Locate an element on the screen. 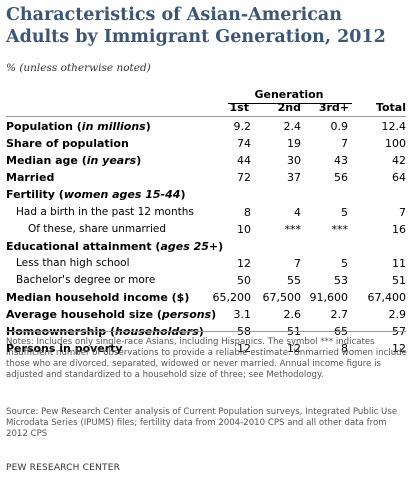 This screenshot has width=412, height=497. row-label: Population (in millions) is located at coordinates (78, 126).